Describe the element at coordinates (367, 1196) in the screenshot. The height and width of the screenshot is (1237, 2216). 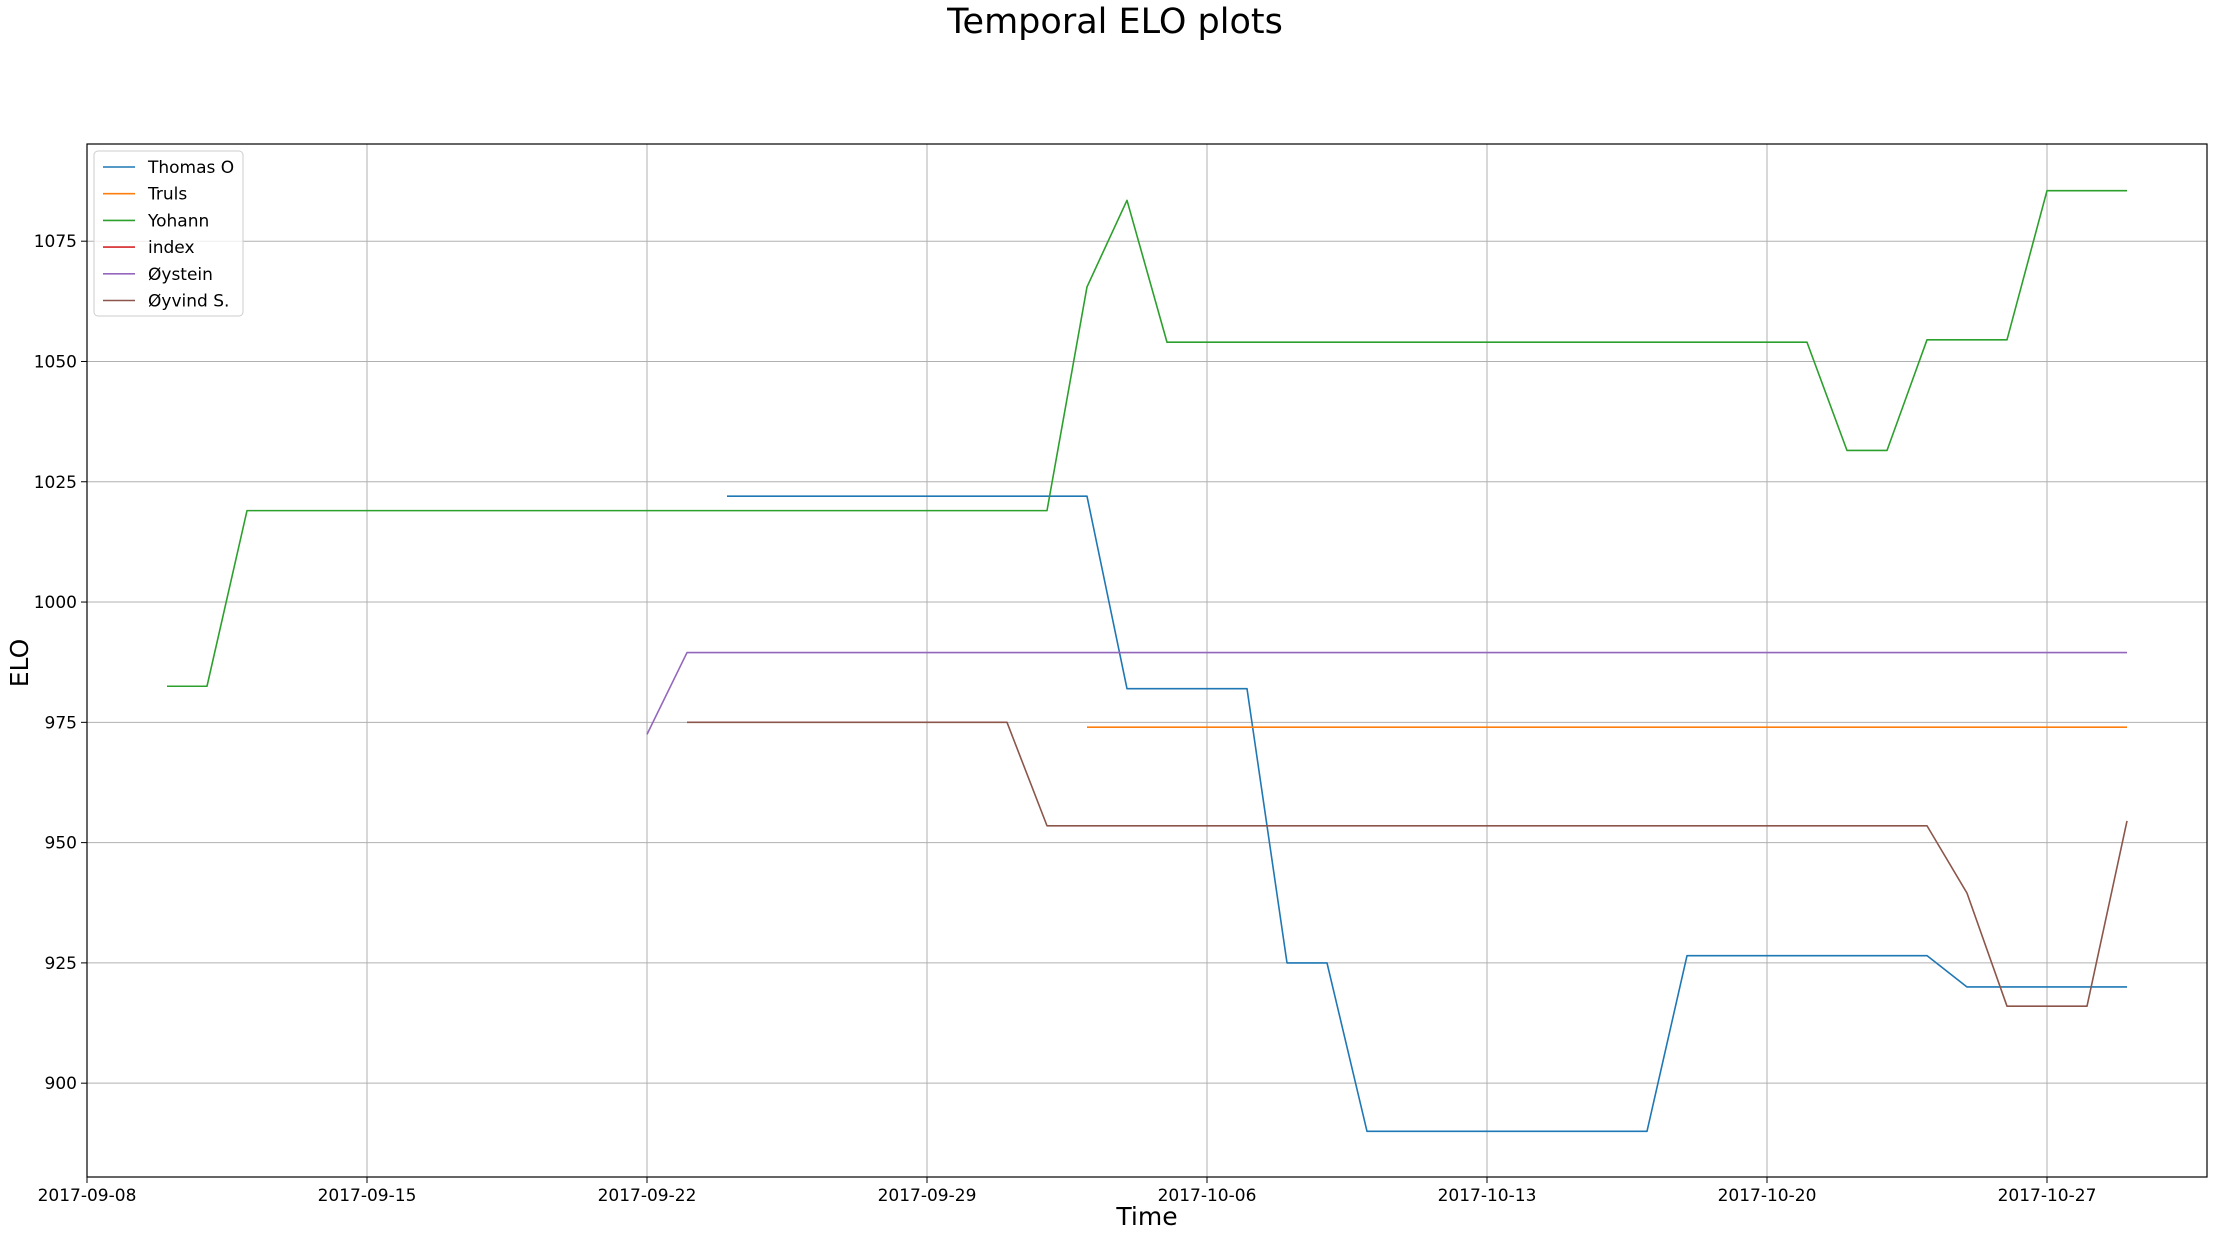
I see `x-tick-label: 2017-09-15` at that location.